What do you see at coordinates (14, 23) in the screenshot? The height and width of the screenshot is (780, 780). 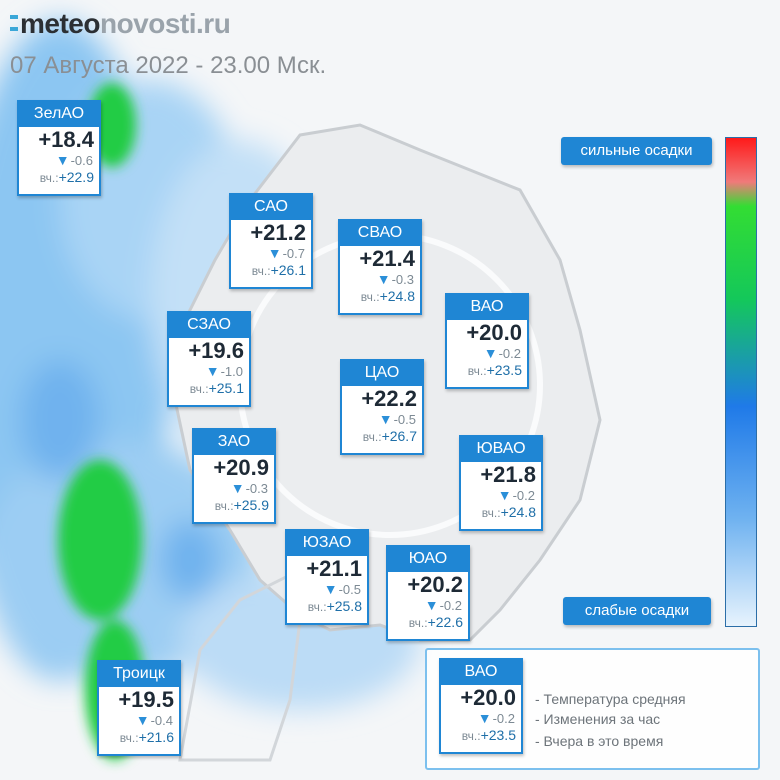 I see `logo-icon` at bounding box center [14, 23].